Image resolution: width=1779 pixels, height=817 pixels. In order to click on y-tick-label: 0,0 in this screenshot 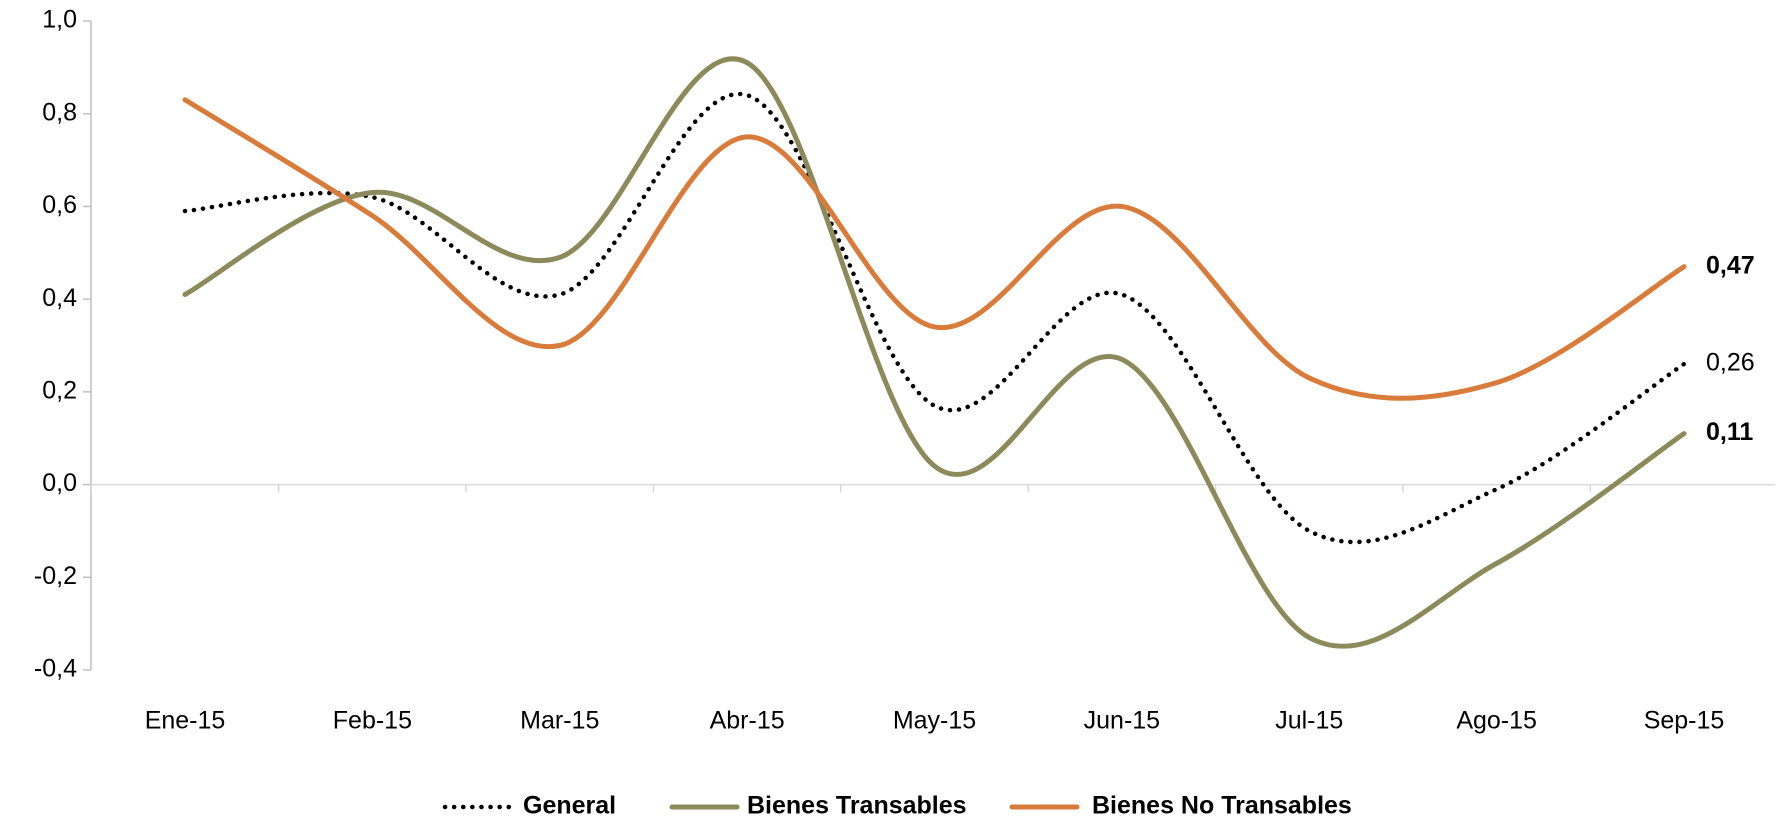, I will do `click(59, 483)`.